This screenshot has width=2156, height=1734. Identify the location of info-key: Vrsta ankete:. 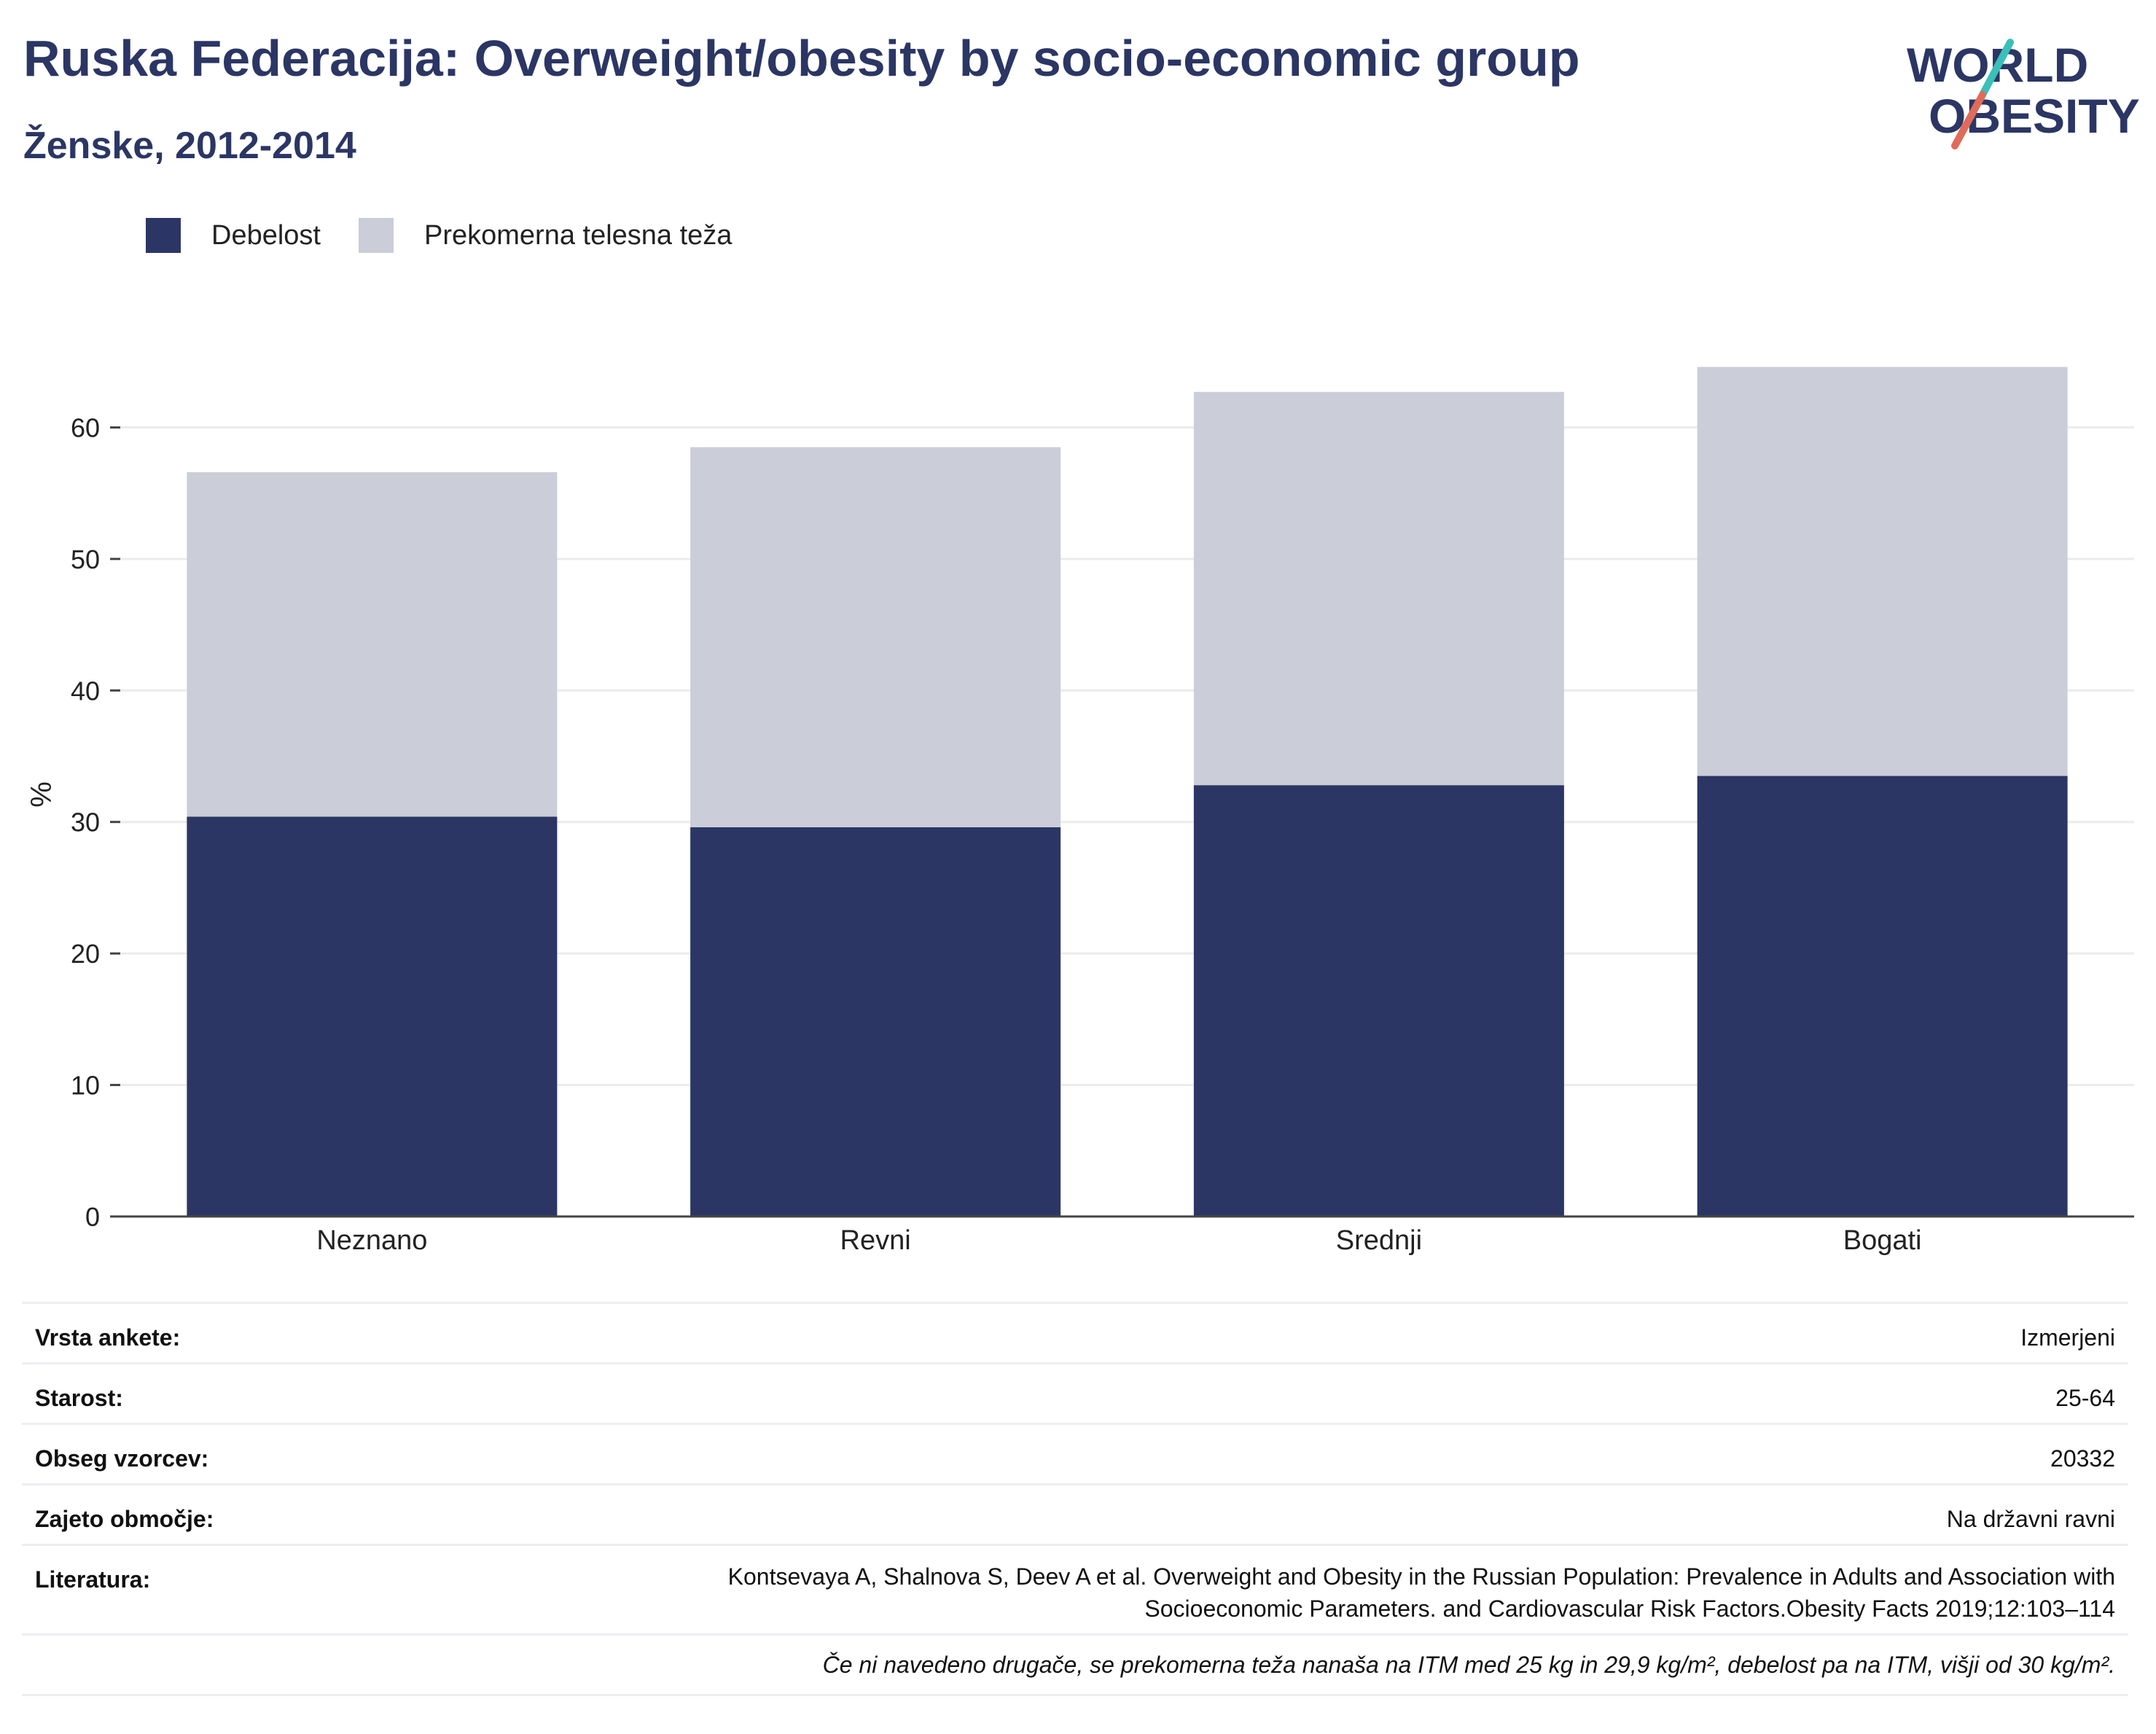
(108, 1337).